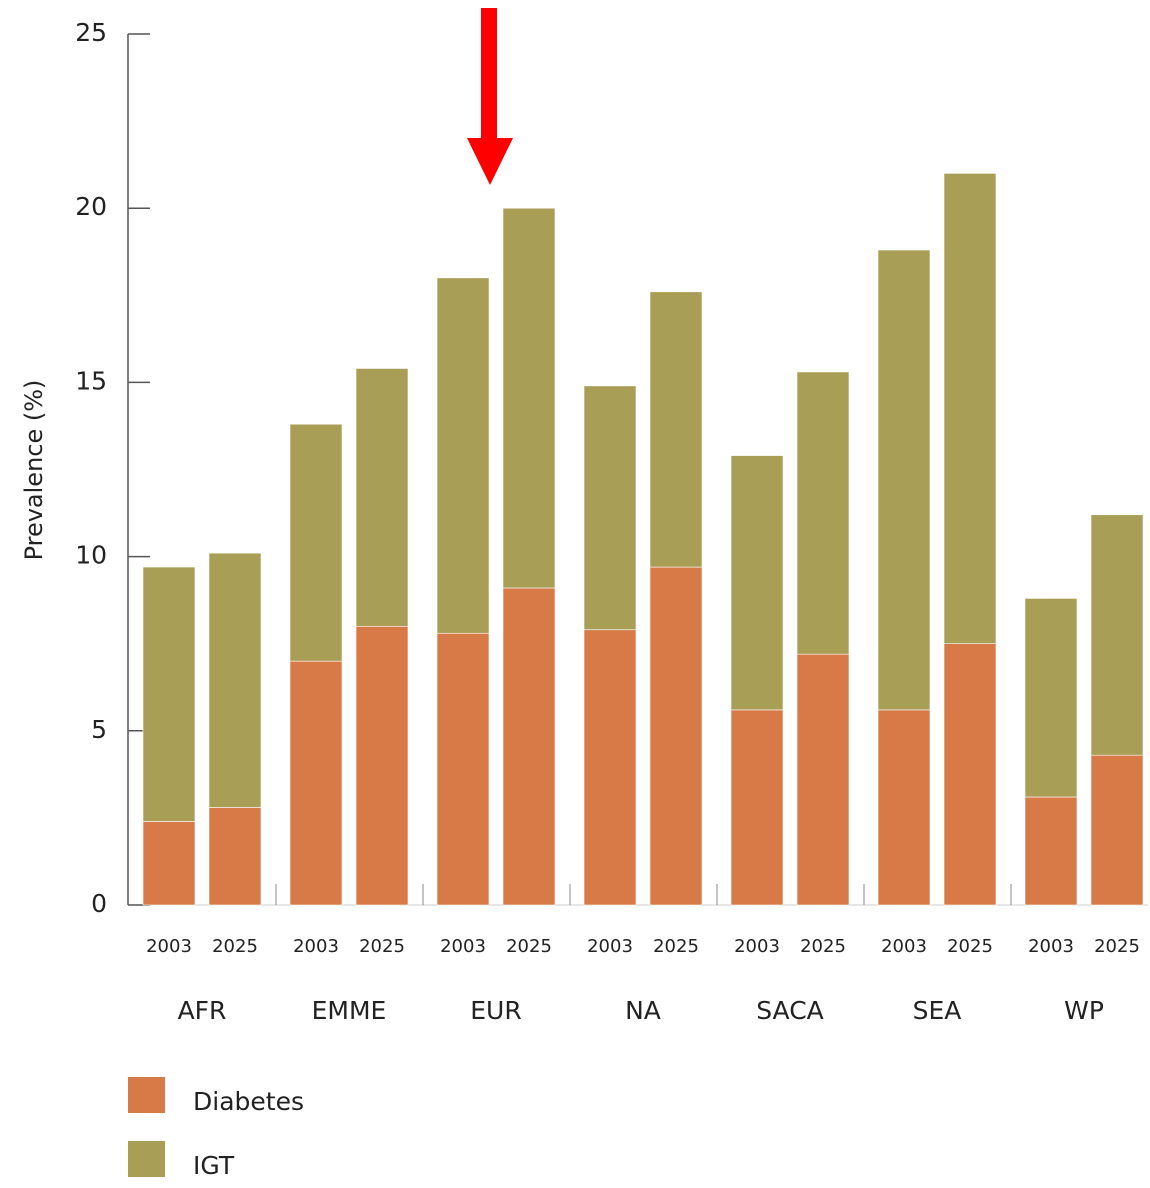 This screenshot has height=1188, width=1150. What do you see at coordinates (1084, 1010) in the screenshot?
I see `group-label: WP` at bounding box center [1084, 1010].